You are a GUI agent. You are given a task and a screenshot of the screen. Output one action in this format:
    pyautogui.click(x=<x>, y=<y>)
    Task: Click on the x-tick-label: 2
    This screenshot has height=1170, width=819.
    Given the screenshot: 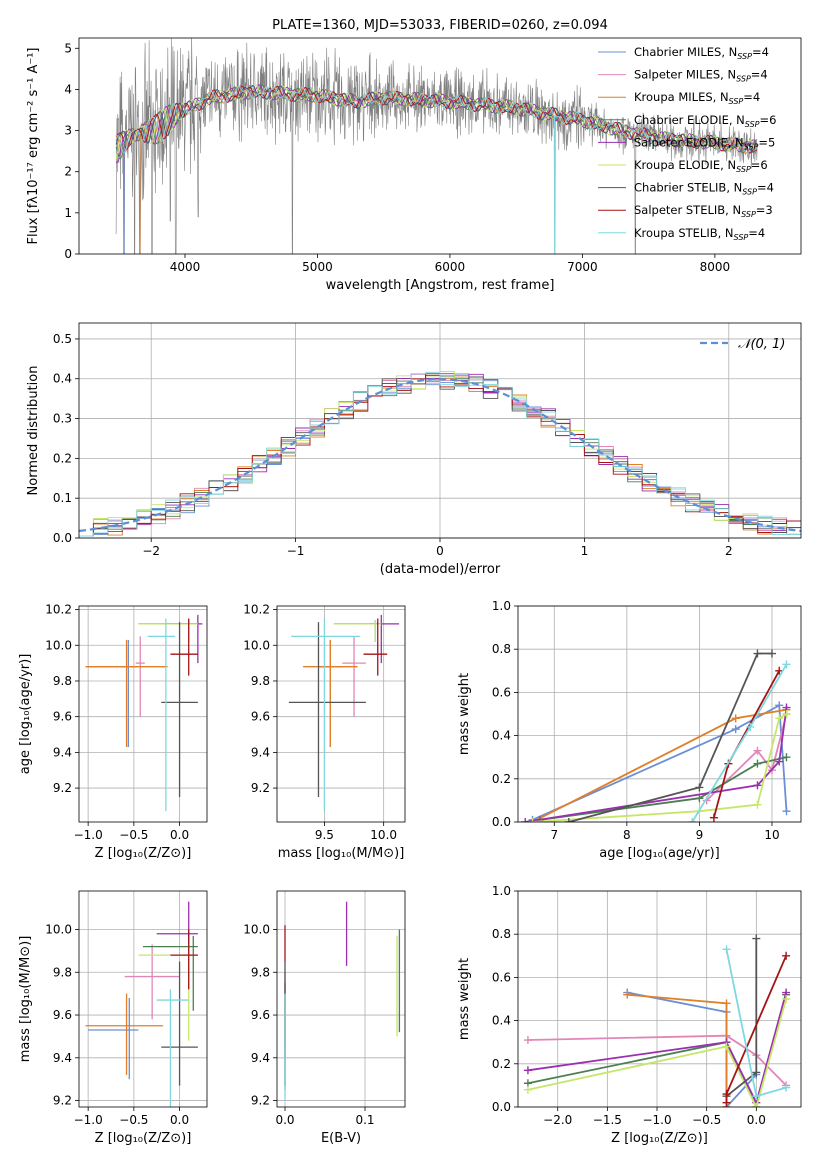 What is the action you would take?
    pyautogui.click(x=729, y=551)
    